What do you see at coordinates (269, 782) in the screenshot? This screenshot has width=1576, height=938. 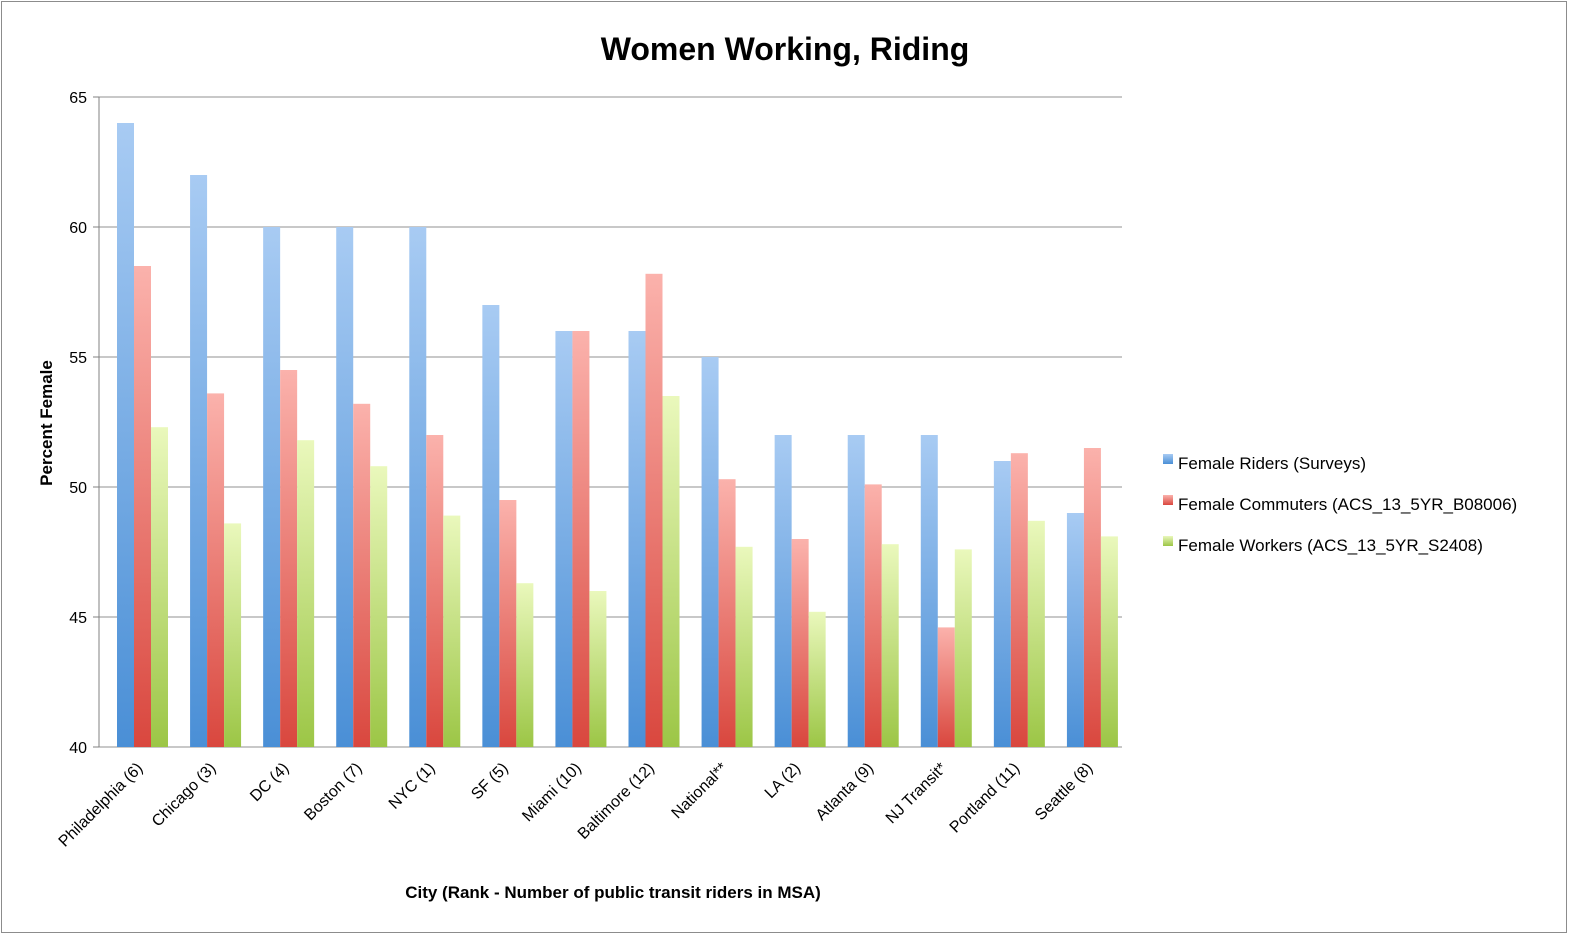 I see `x-tick-label: DC (4)` at bounding box center [269, 782].